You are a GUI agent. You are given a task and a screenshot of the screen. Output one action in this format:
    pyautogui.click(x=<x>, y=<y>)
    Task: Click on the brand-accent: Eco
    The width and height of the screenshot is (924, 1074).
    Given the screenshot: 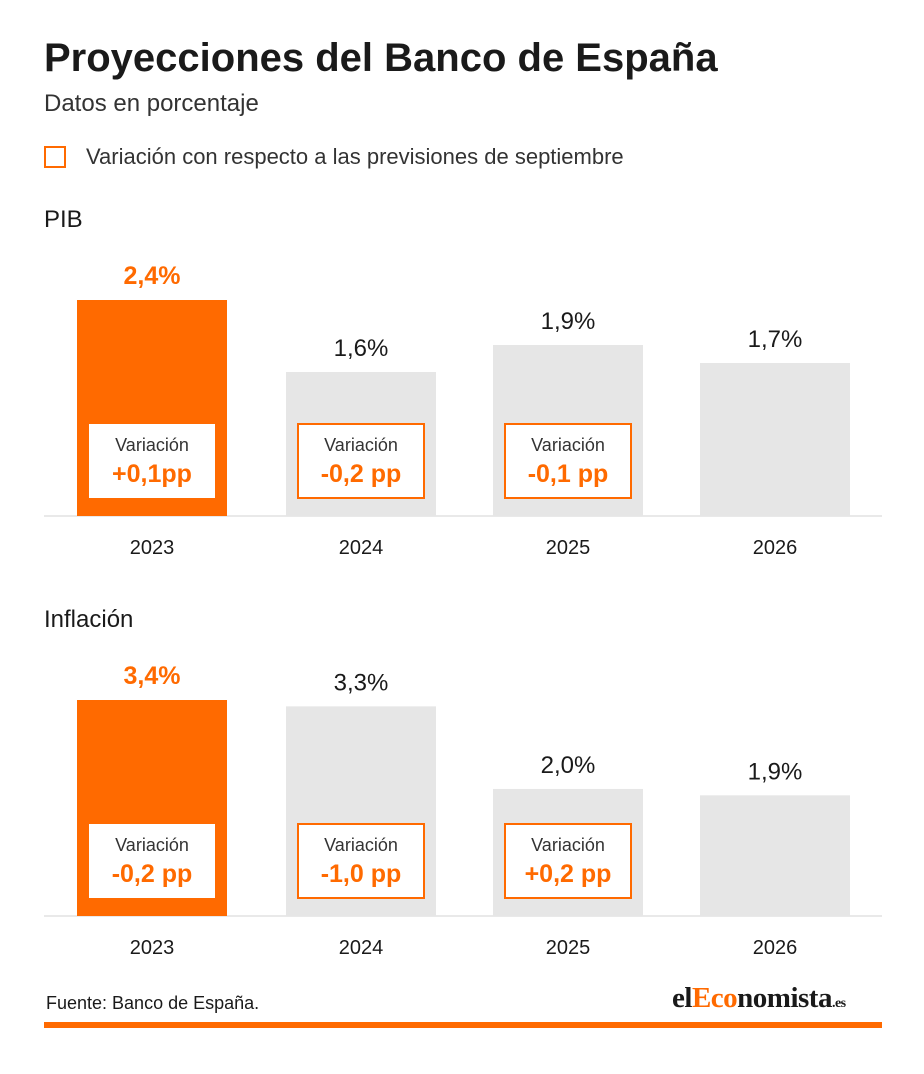 What is the action you would take?
    pyautogui.click(x=714, y=998)
    